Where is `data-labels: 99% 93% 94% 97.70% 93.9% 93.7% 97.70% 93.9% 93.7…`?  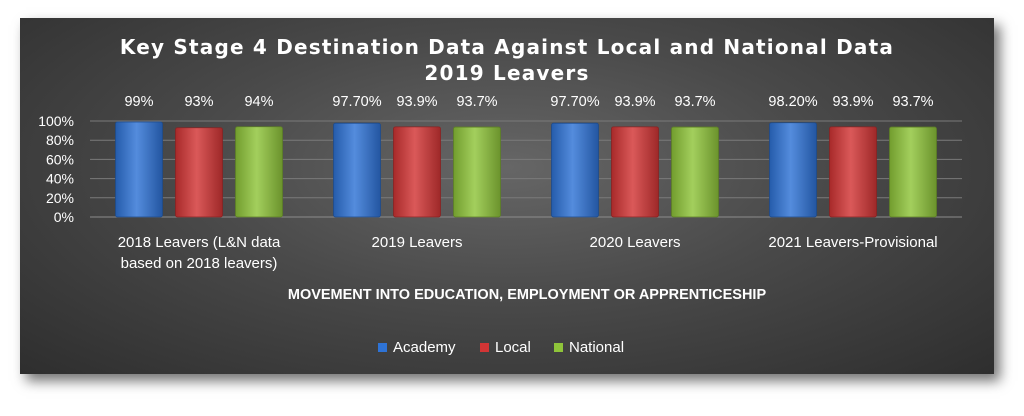
data-labels: 99% 93% 94% 97.70% 93.9% 93.7% 97.70% 93.9% 93.7… is located at coordinates (528, 102).